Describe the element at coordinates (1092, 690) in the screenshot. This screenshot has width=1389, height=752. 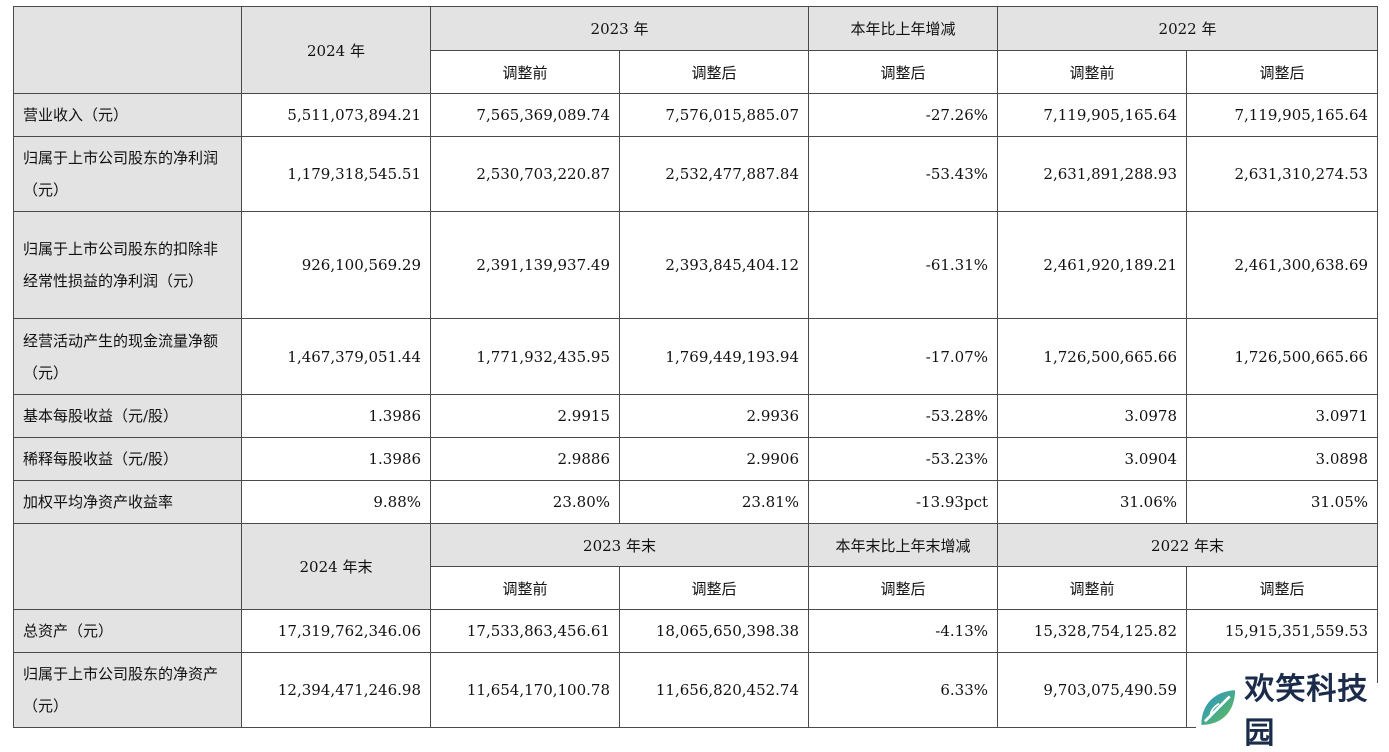
I see `table-cell: 9,703,075,490.59` at that location.